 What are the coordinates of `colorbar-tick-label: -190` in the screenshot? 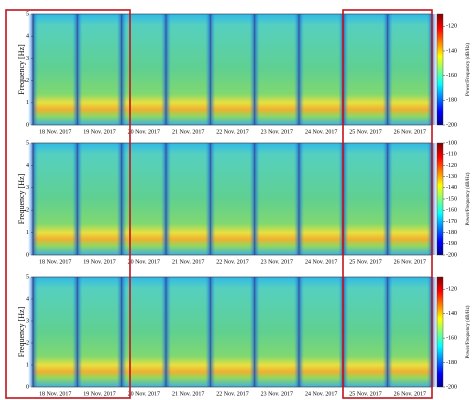 It's located at (451, 244).